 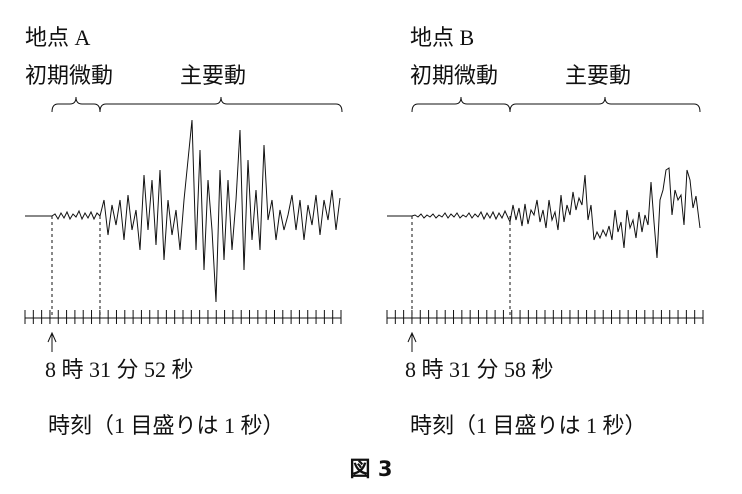 What do you see at coordinates (442, 37) in the screenshot?
I see `panel-title: 地点 B` at bounding box center [442, 37].